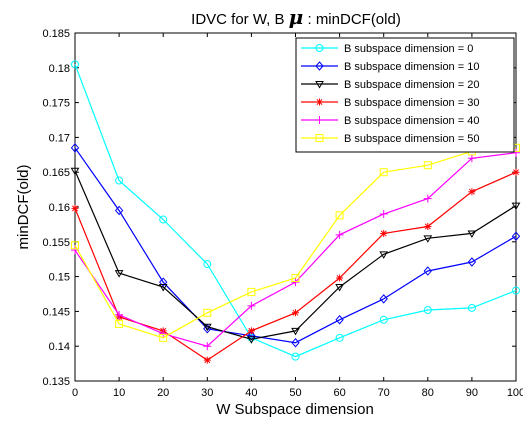 The image size is (523, 423). What do you see at coordinates (408, 49) in the screenshot?
I see `legend-label: B subspace dimension = 0` at bounding box center [408, 49].